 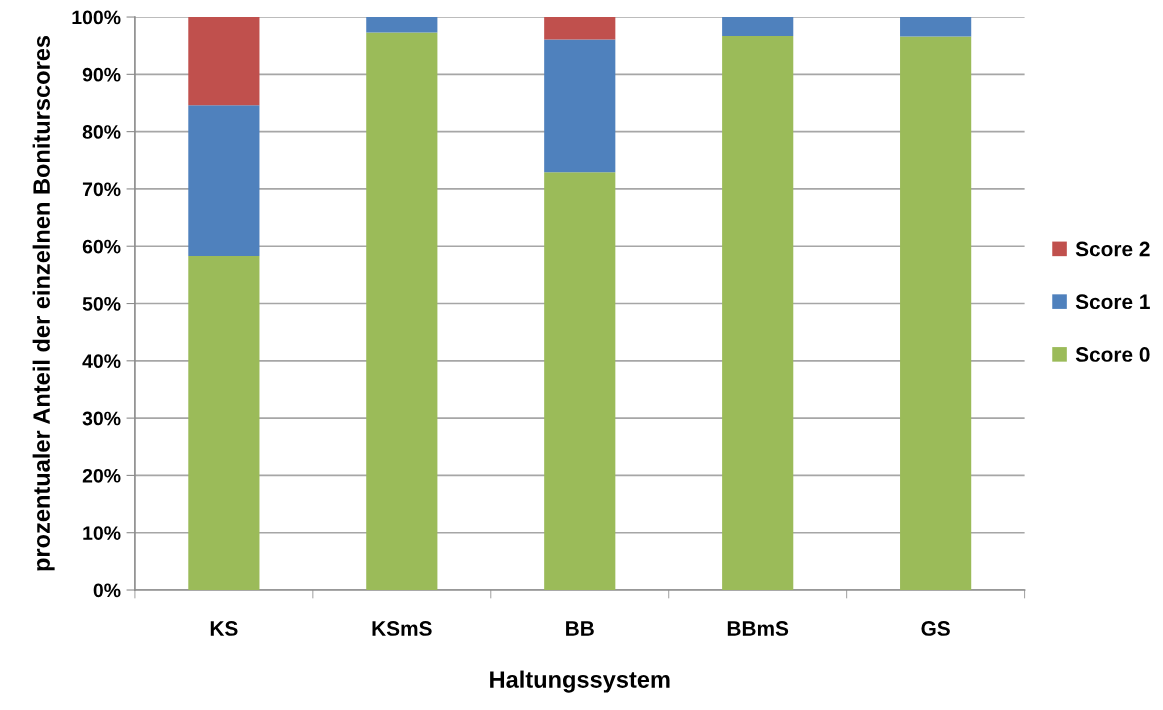 I want to click on x-tick-label: KSmS, so click(x=402, y=628).